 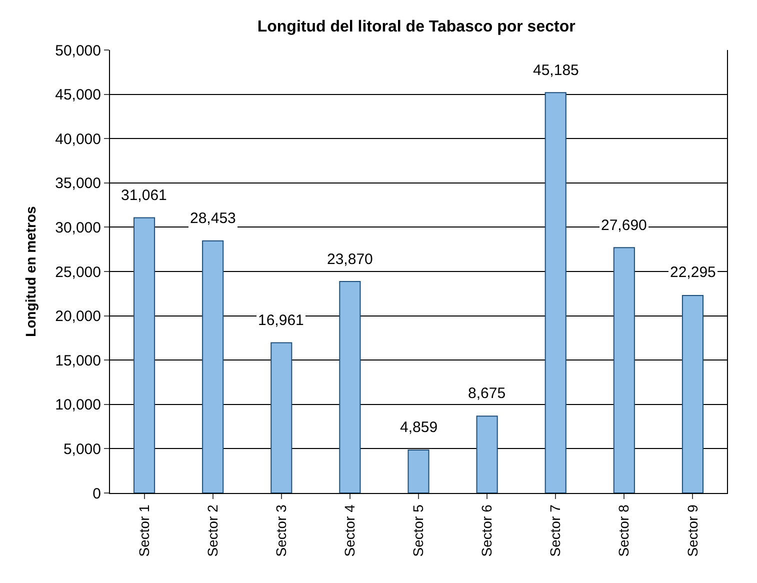 What do you see at coordinates (624, 225) in the screenshot?
I see `data-label: 27,690` at bounding box center [624, 225].